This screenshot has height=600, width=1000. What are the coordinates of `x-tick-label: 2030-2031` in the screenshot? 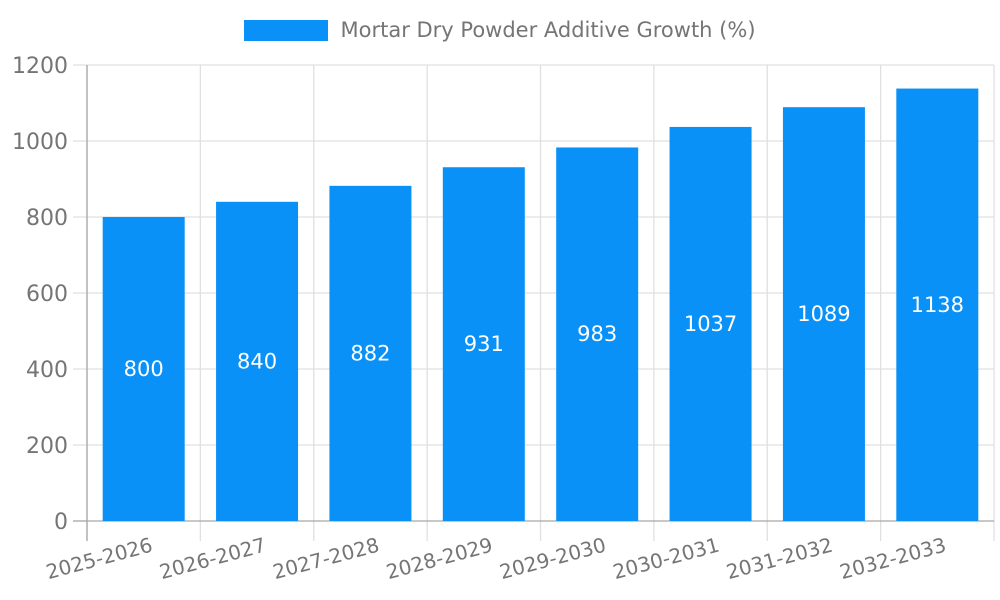 It's located at (666, 558).